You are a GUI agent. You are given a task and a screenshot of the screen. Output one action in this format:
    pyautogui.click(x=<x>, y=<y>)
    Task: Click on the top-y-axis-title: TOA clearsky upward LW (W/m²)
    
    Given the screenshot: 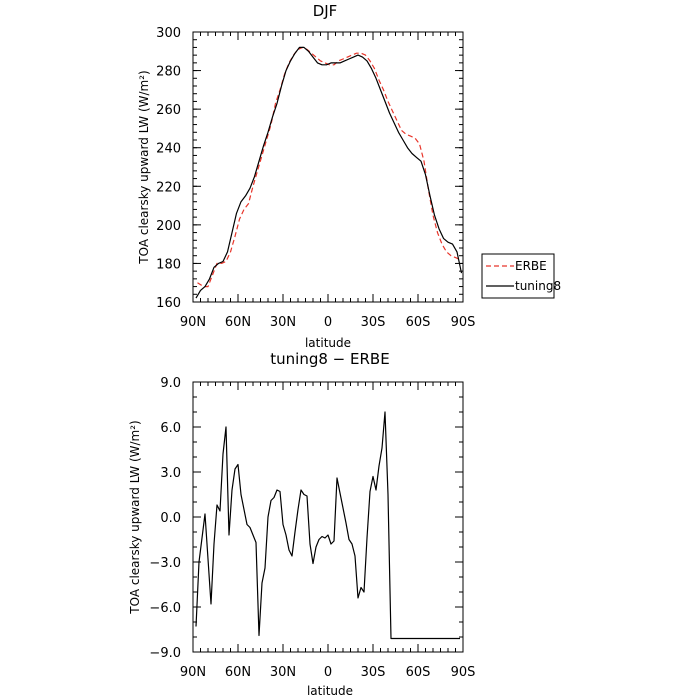 What is the action you would take?
    pyautogui.click(x=144, y=167)
    